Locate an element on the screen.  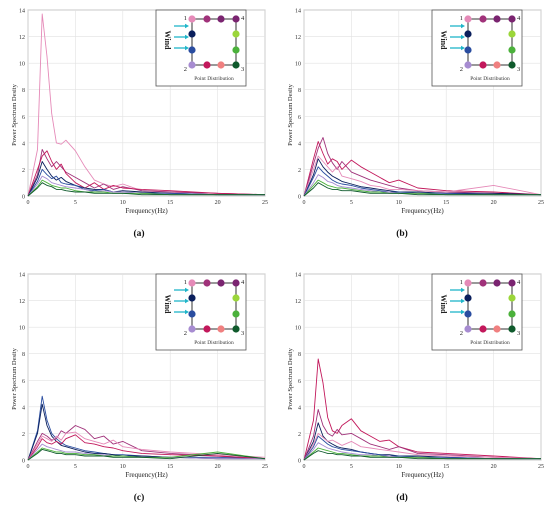
x-tick-label: 25 is located at coordinates (541, 467).